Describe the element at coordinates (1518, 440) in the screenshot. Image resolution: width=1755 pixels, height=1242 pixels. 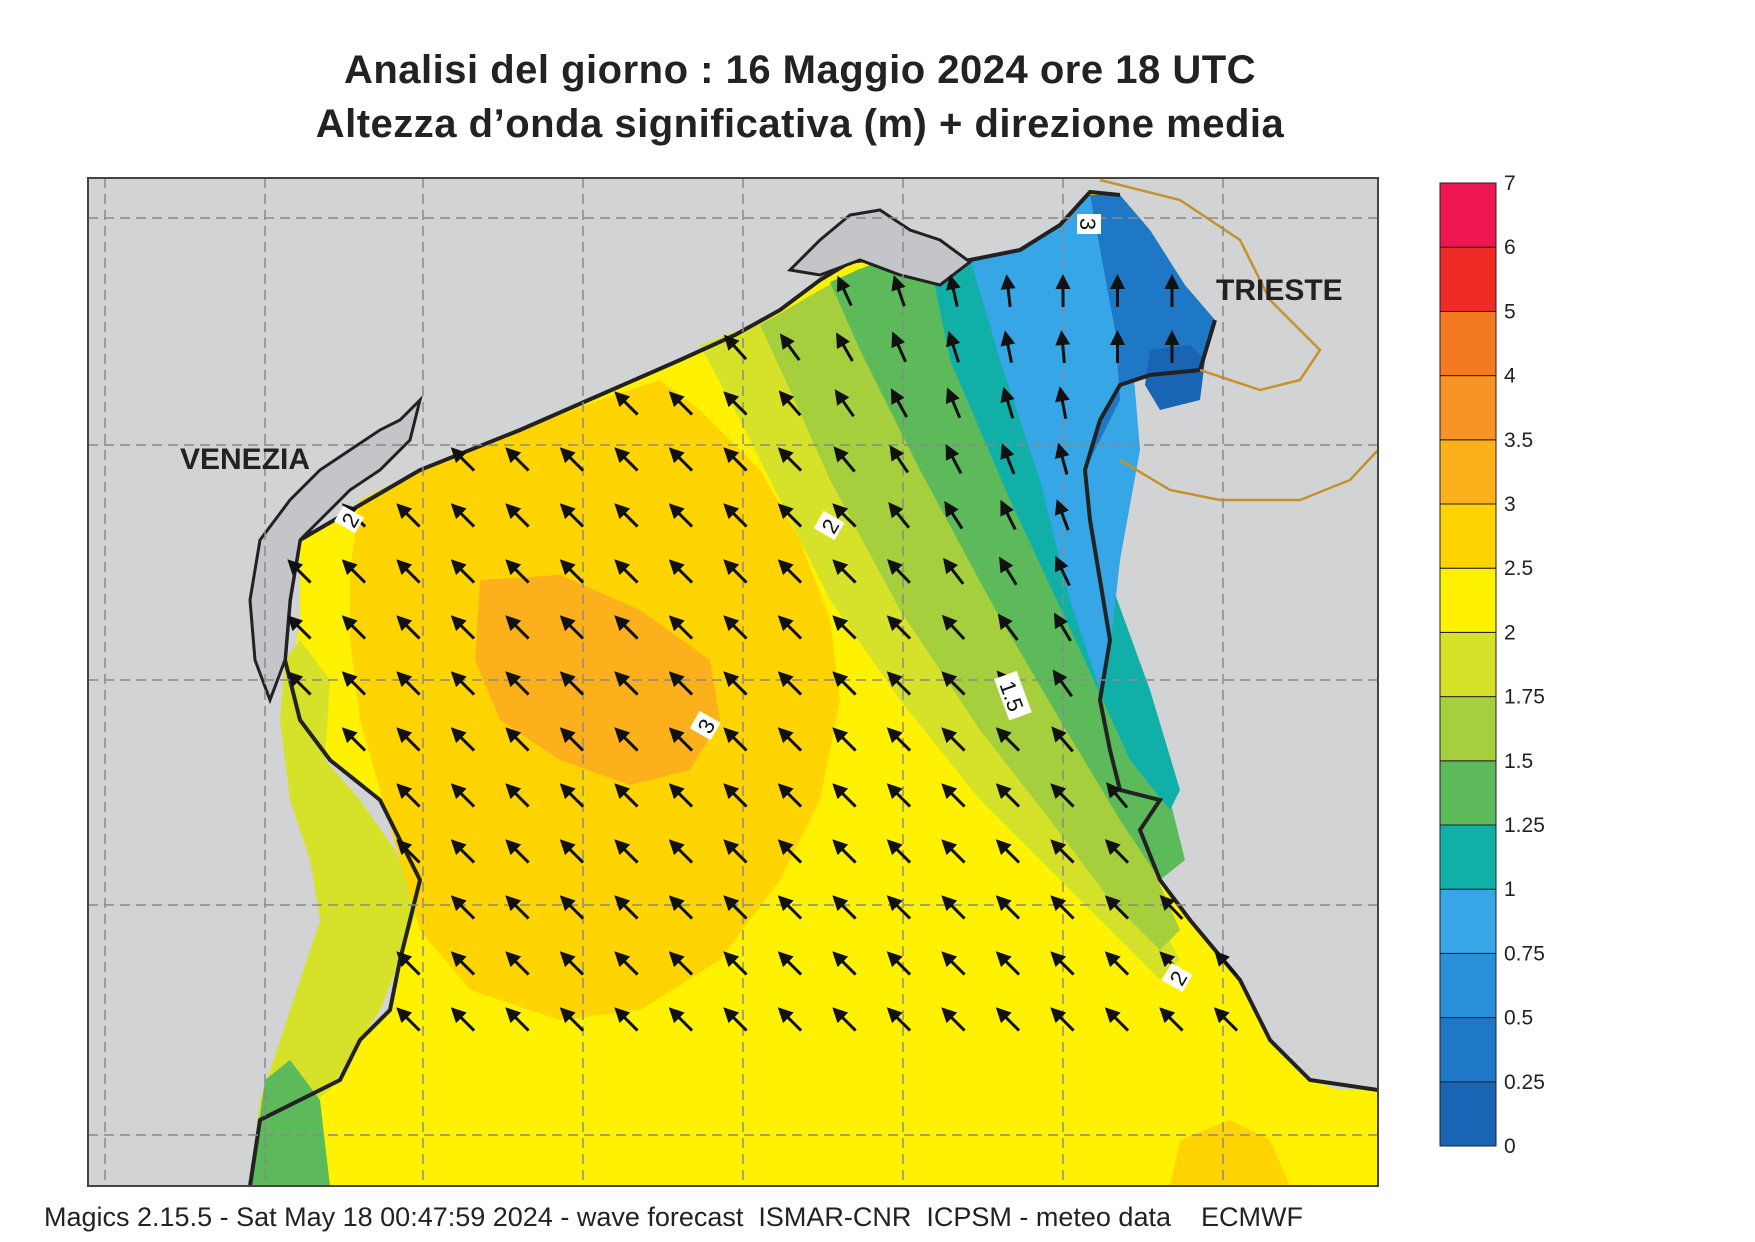
I see `legend-tick-label: 3.5` at that location.